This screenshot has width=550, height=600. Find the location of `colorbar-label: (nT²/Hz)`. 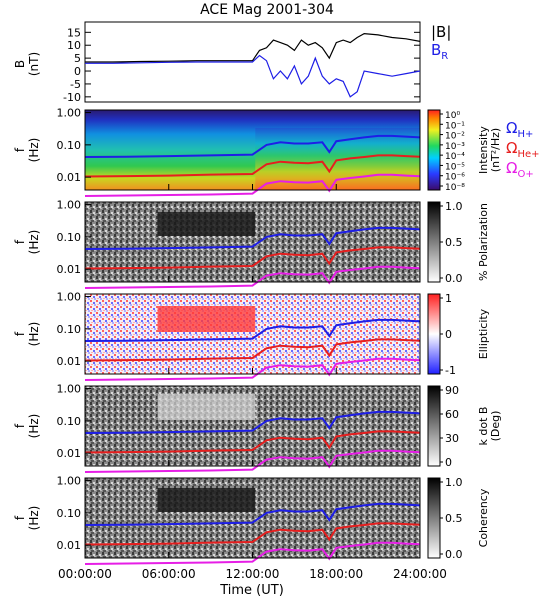

colorbar-label: (nT²/Hz) is located at coordinates (495, 150).